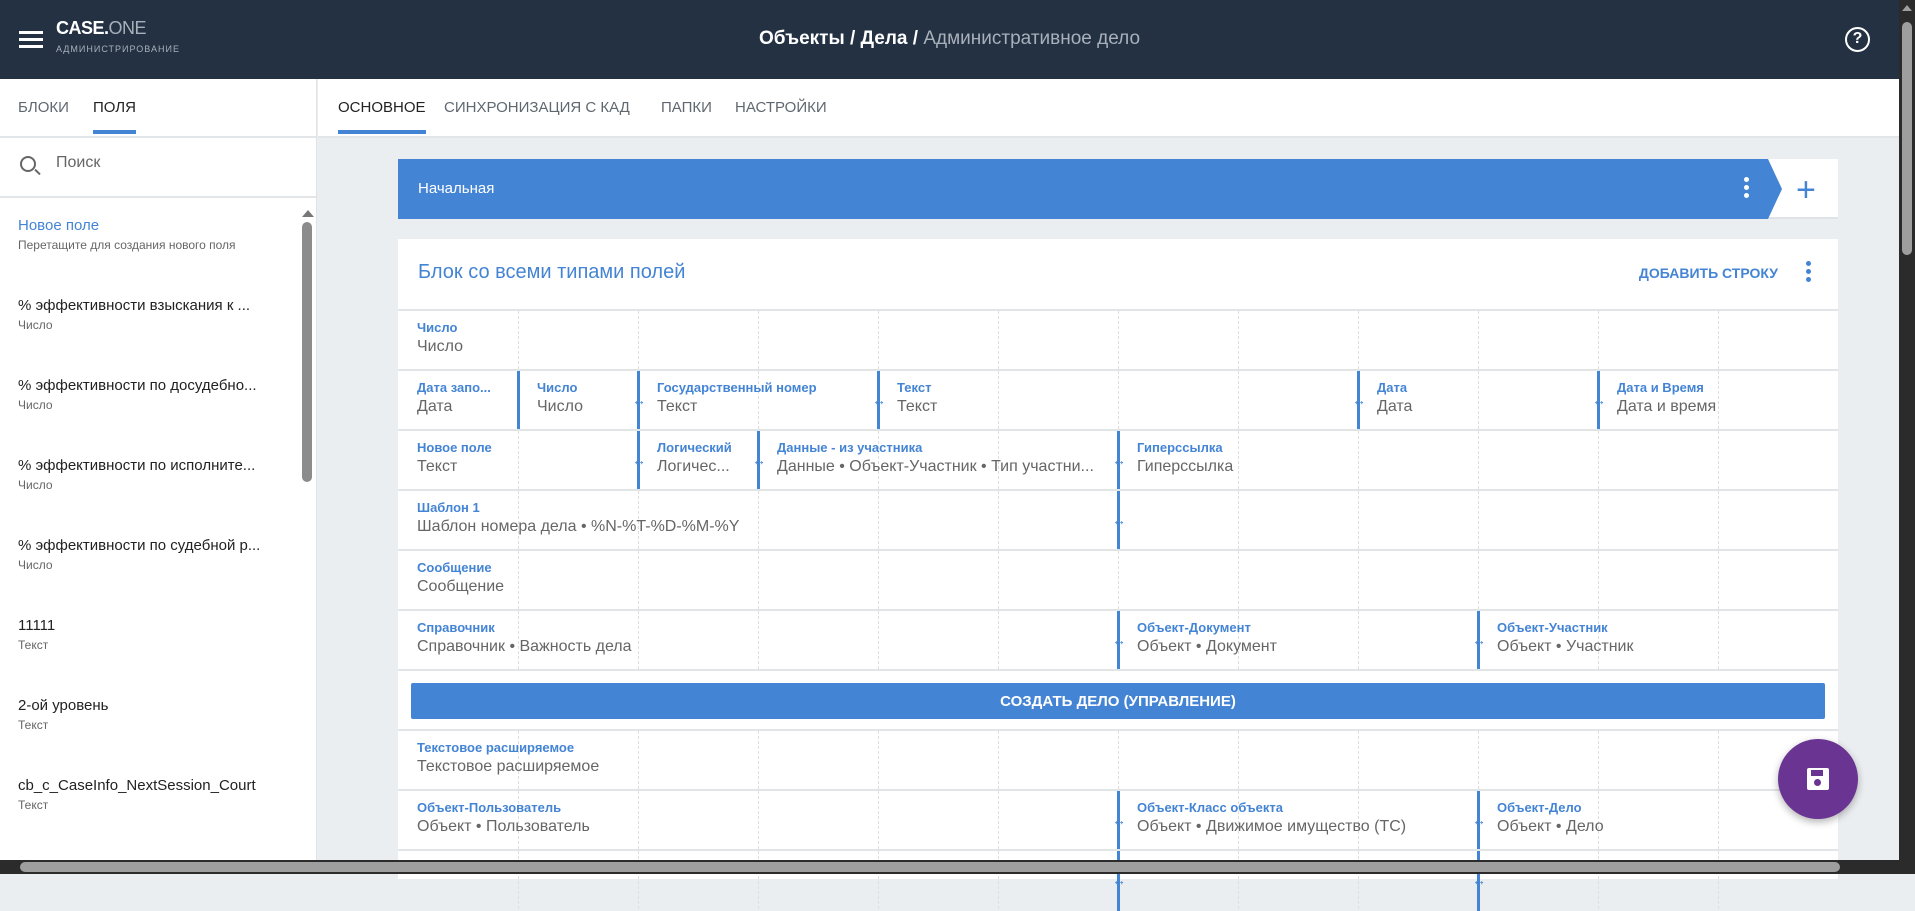 This screenshot has width=1915, height=911. What do you see at coordinates (1392, 387) in the screenshot?
I see `field-label: Дата` at bounding box center [1392, 387].